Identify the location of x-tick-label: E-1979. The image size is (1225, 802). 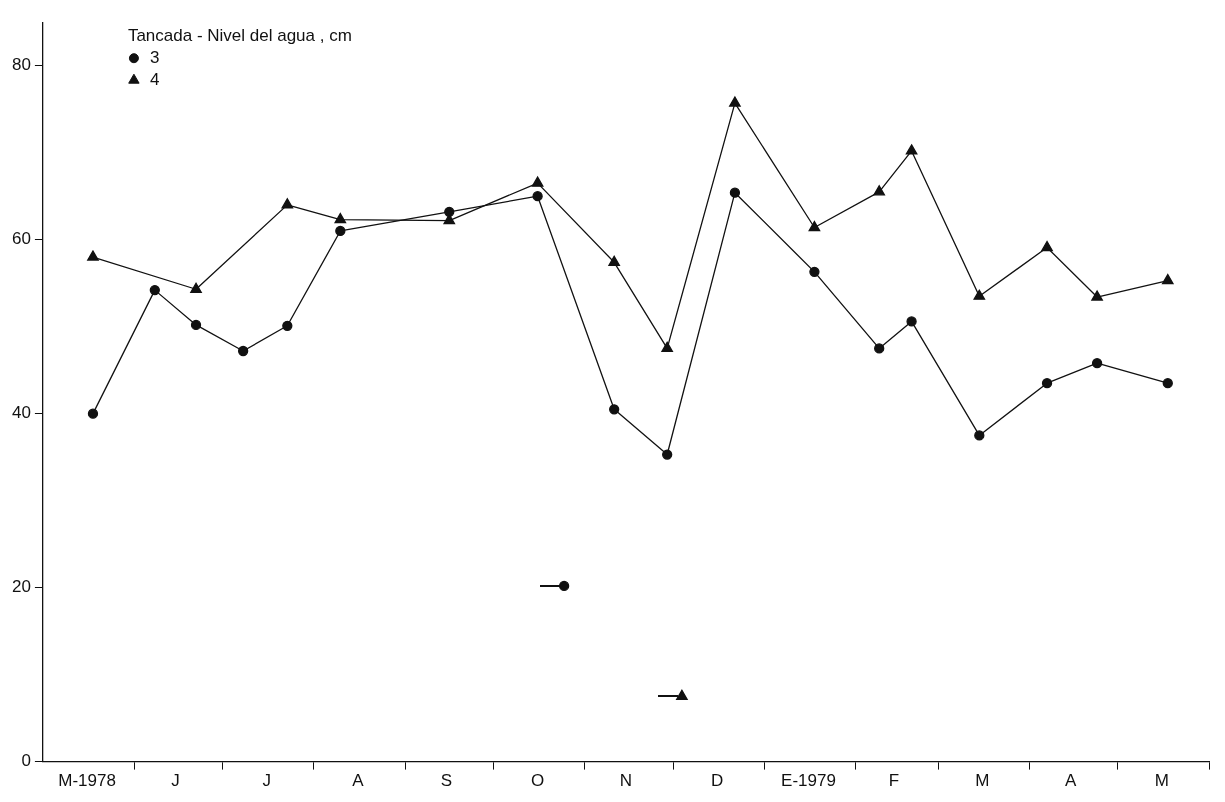
(808, 781).